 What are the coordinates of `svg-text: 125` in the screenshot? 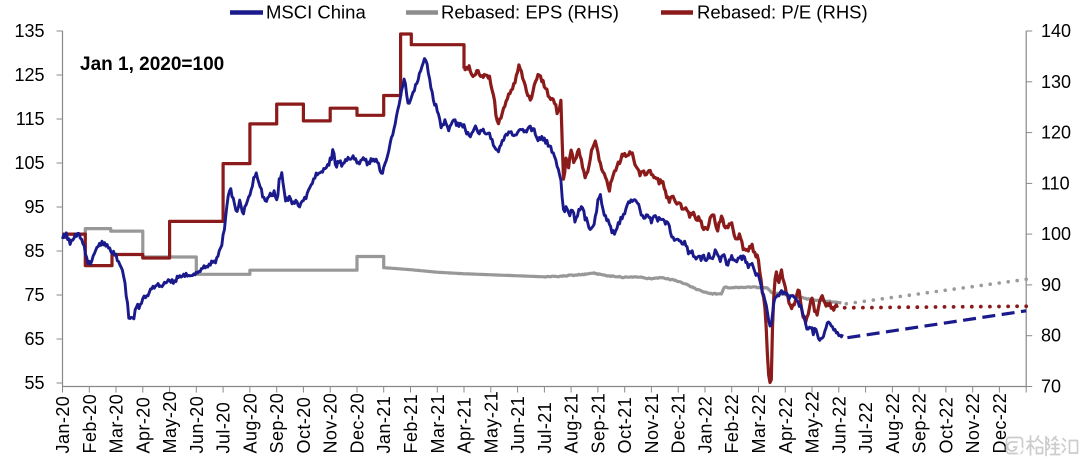 It's located at (29, 75).